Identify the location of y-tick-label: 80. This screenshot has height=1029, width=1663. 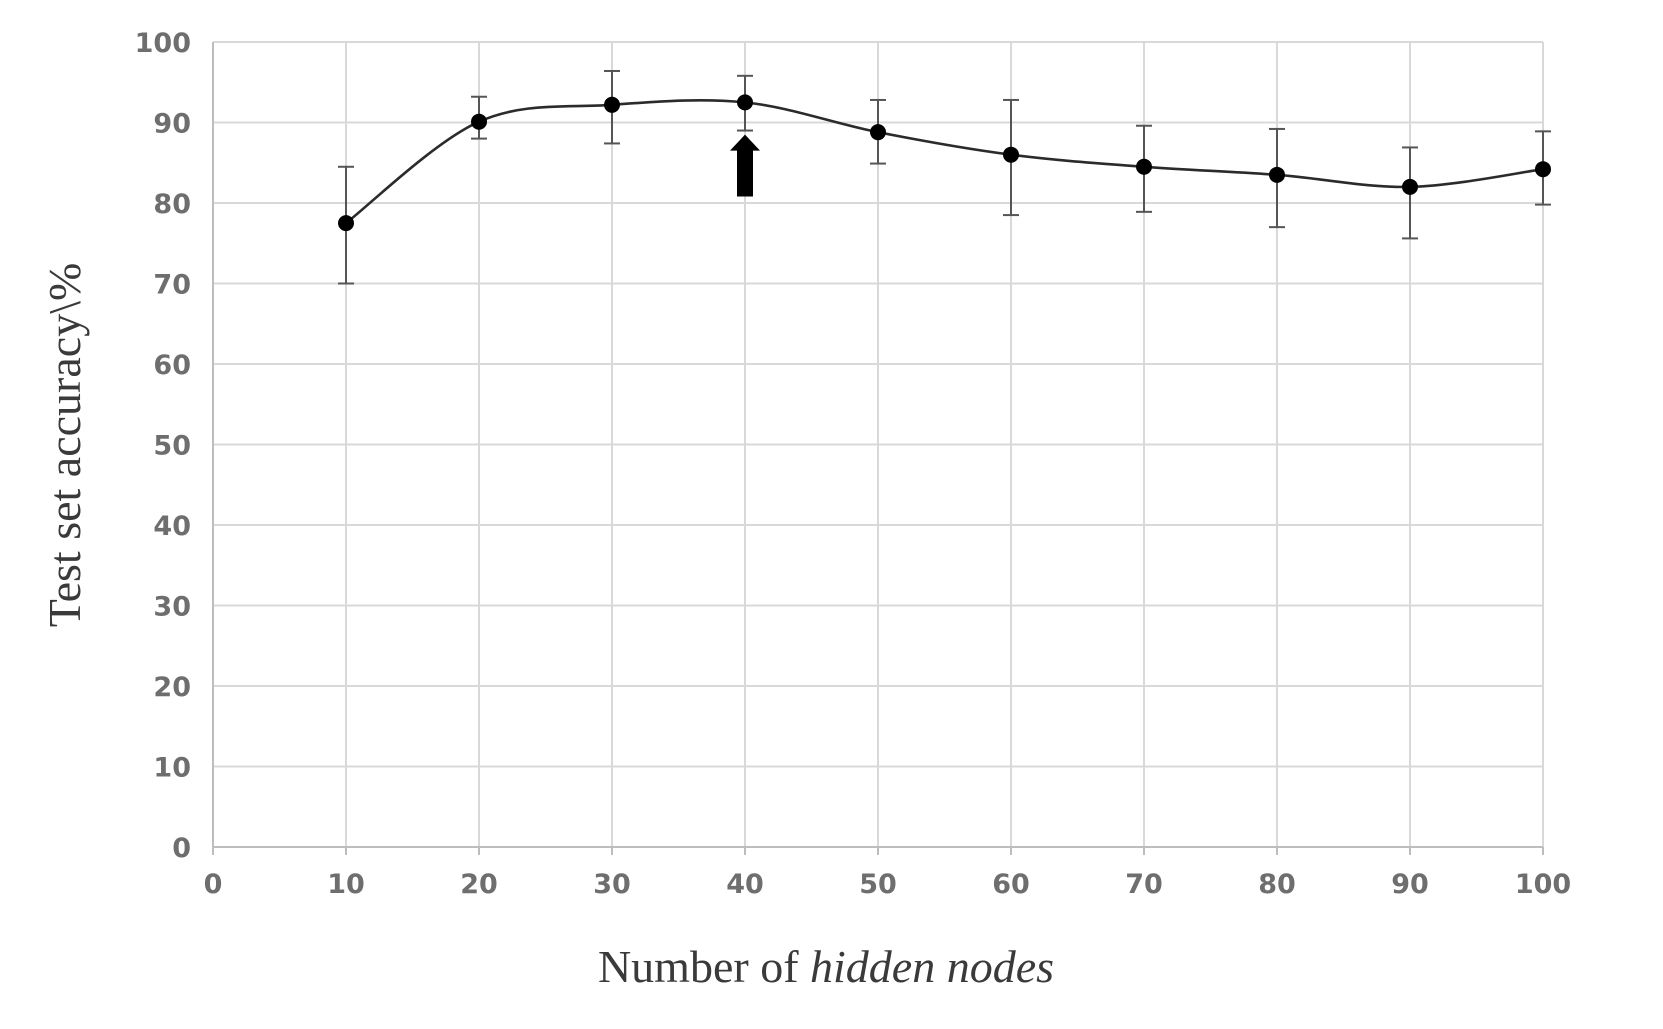
(172, 204).